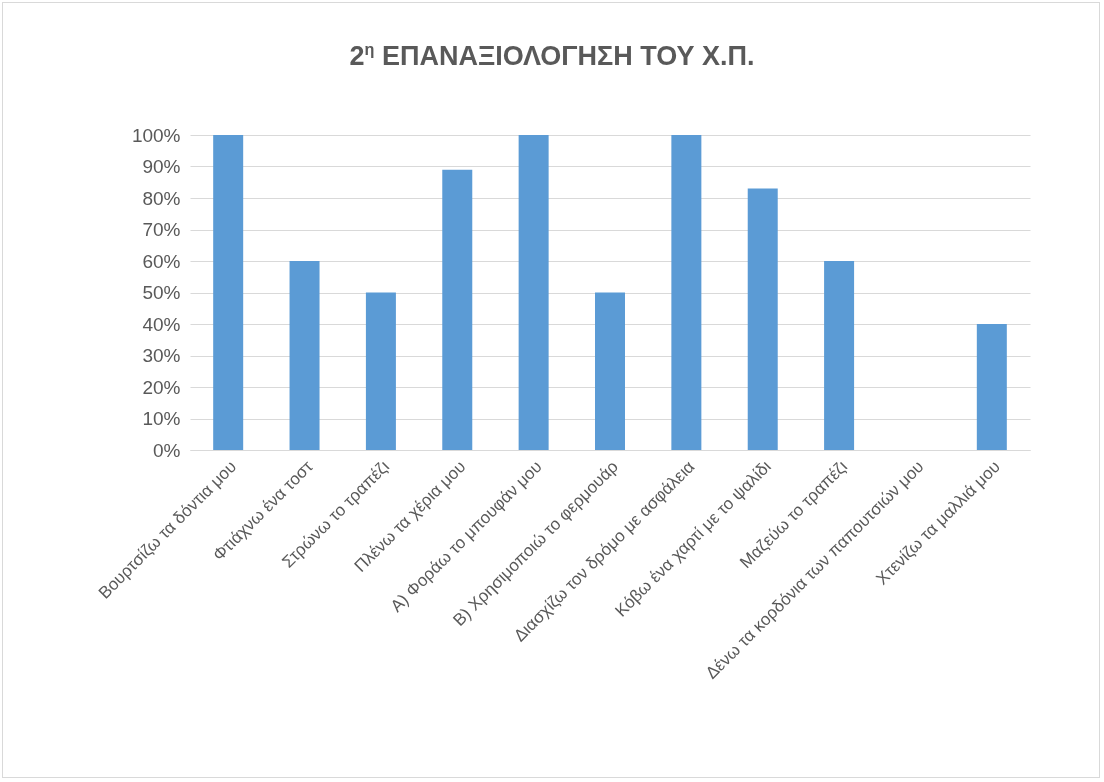 This screenshot has height=782, width=1104. What do you see at coordinates (161, 324) in the screenshot?
I see `y-tick-label: 40%` at bounding box center [161, 324].